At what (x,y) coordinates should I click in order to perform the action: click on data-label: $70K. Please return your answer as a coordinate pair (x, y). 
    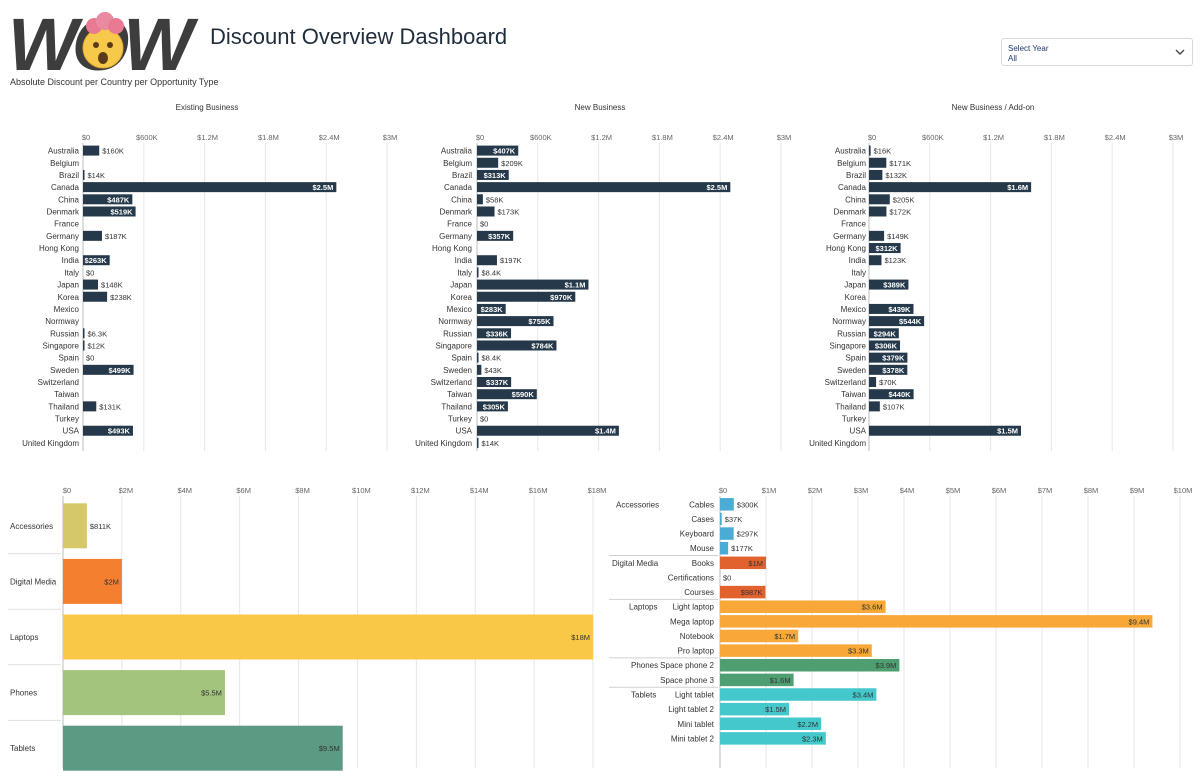
    Looking at the image, I should click on (888, 382).